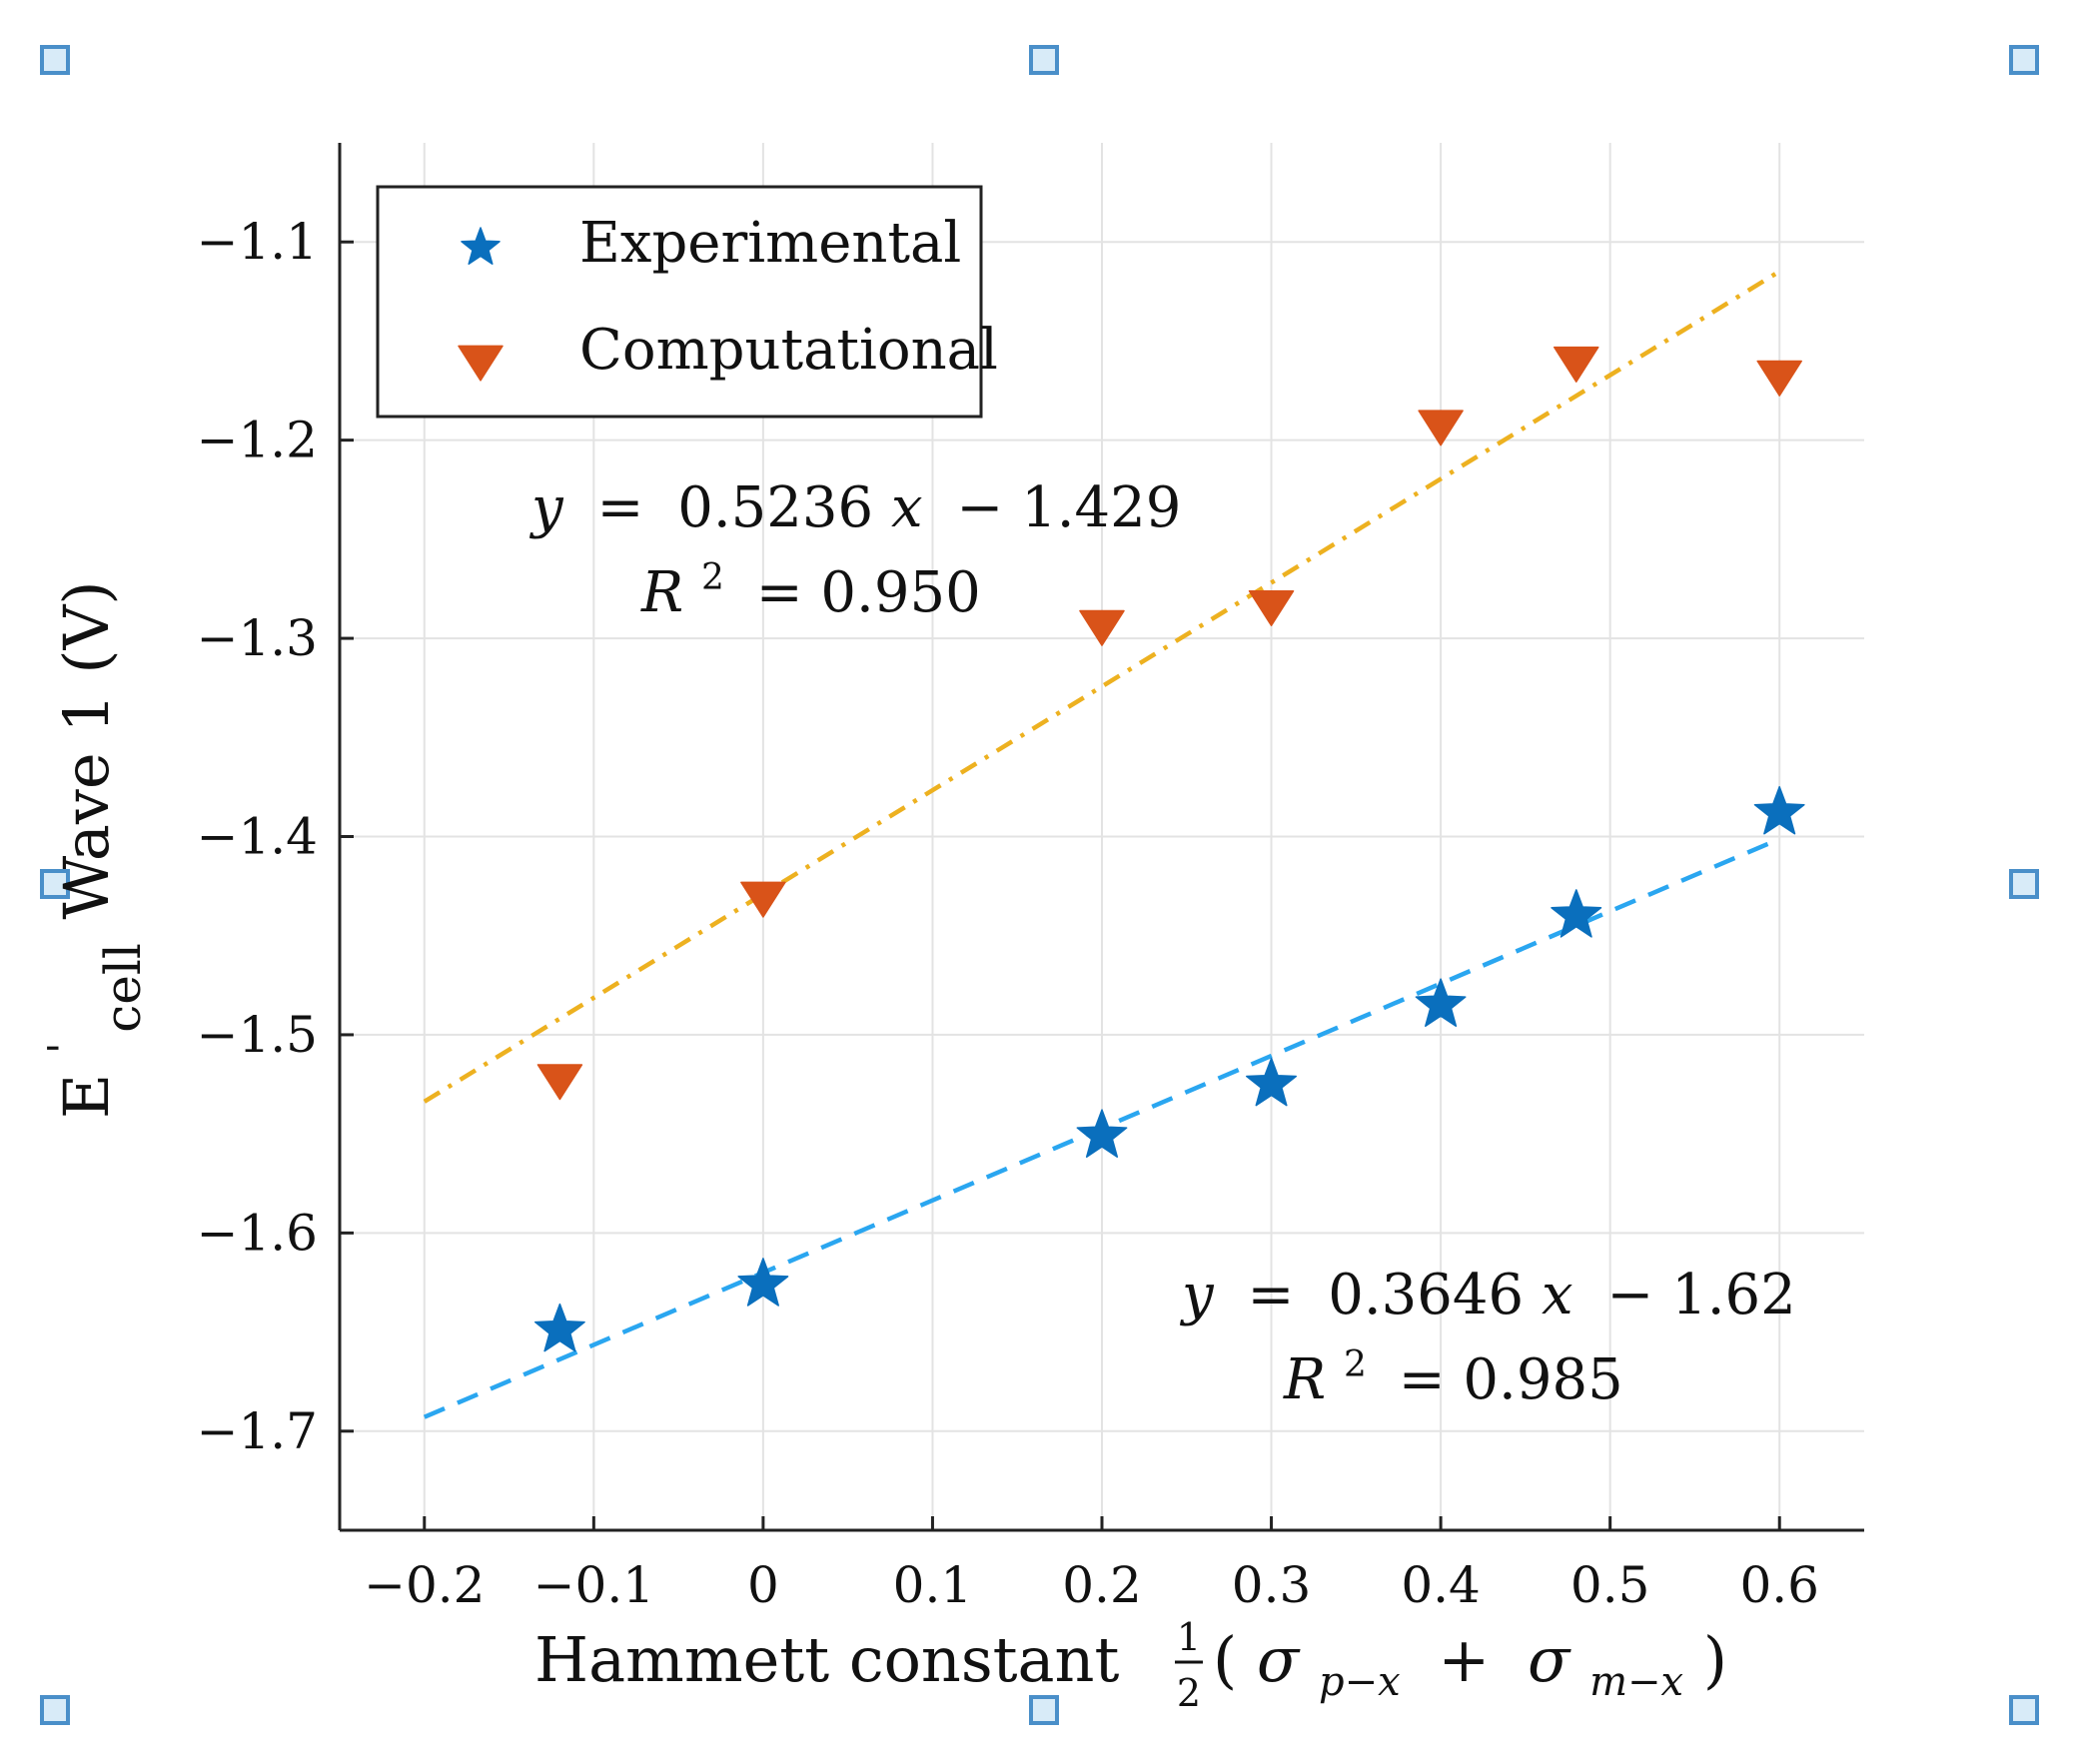 This screenshot has width=2077, height=1764. What do you see at coordinates (826, 1659) in the screenshot?
I see `x-axis-title-text: Hammett constant` at bounding box center [826, 1659].